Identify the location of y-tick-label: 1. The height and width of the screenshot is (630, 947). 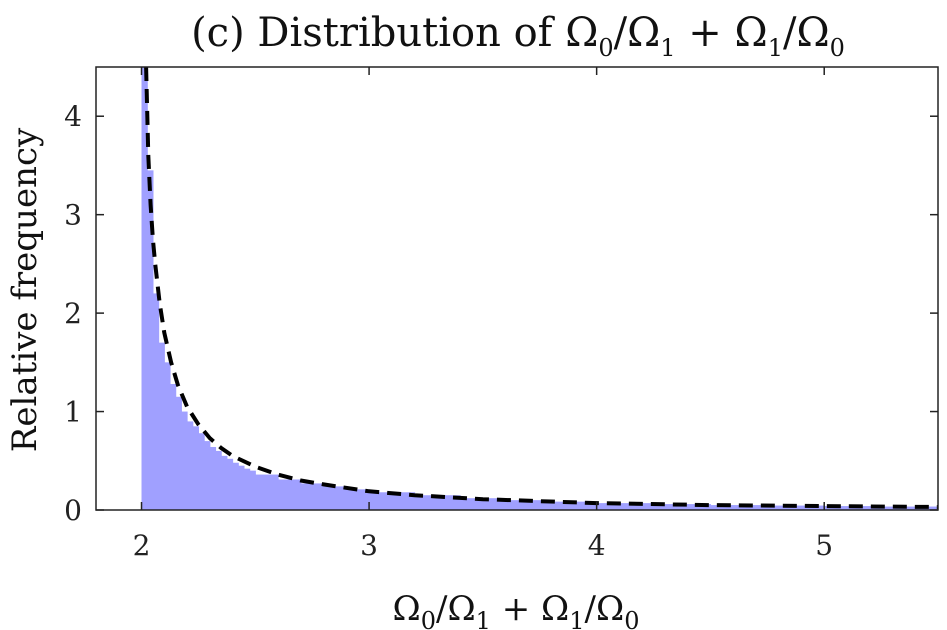
(73, 412).